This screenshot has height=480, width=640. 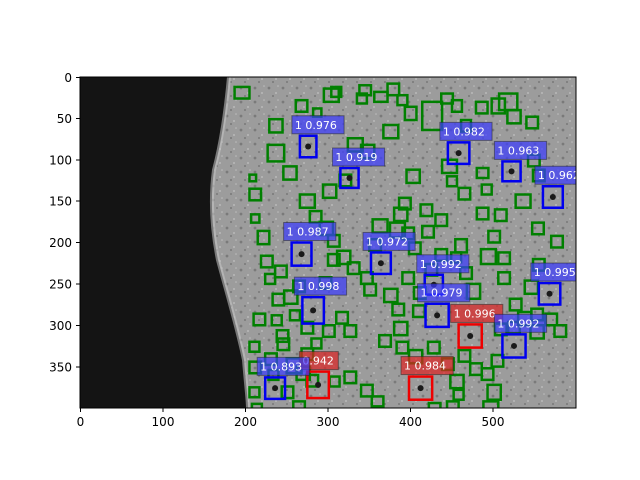 What do you see at coordinates (60, 285) in the screenshot?
I see `y-tick-label: 250` at bounding box center [60, 285].